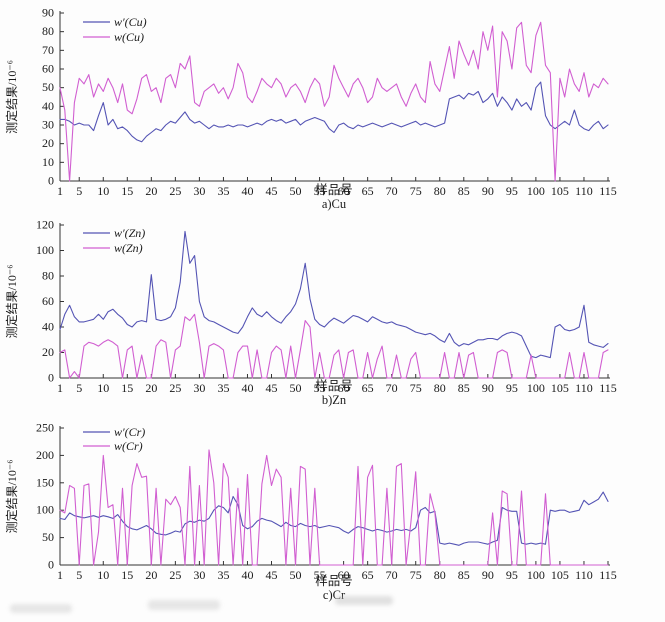 Image resolution: width=665 pixels, height=622 pixels. What do you see at coordinates (416, 388) in the screenshot?
I see `x-tick-label: 75` at bounding box center [416, 388].